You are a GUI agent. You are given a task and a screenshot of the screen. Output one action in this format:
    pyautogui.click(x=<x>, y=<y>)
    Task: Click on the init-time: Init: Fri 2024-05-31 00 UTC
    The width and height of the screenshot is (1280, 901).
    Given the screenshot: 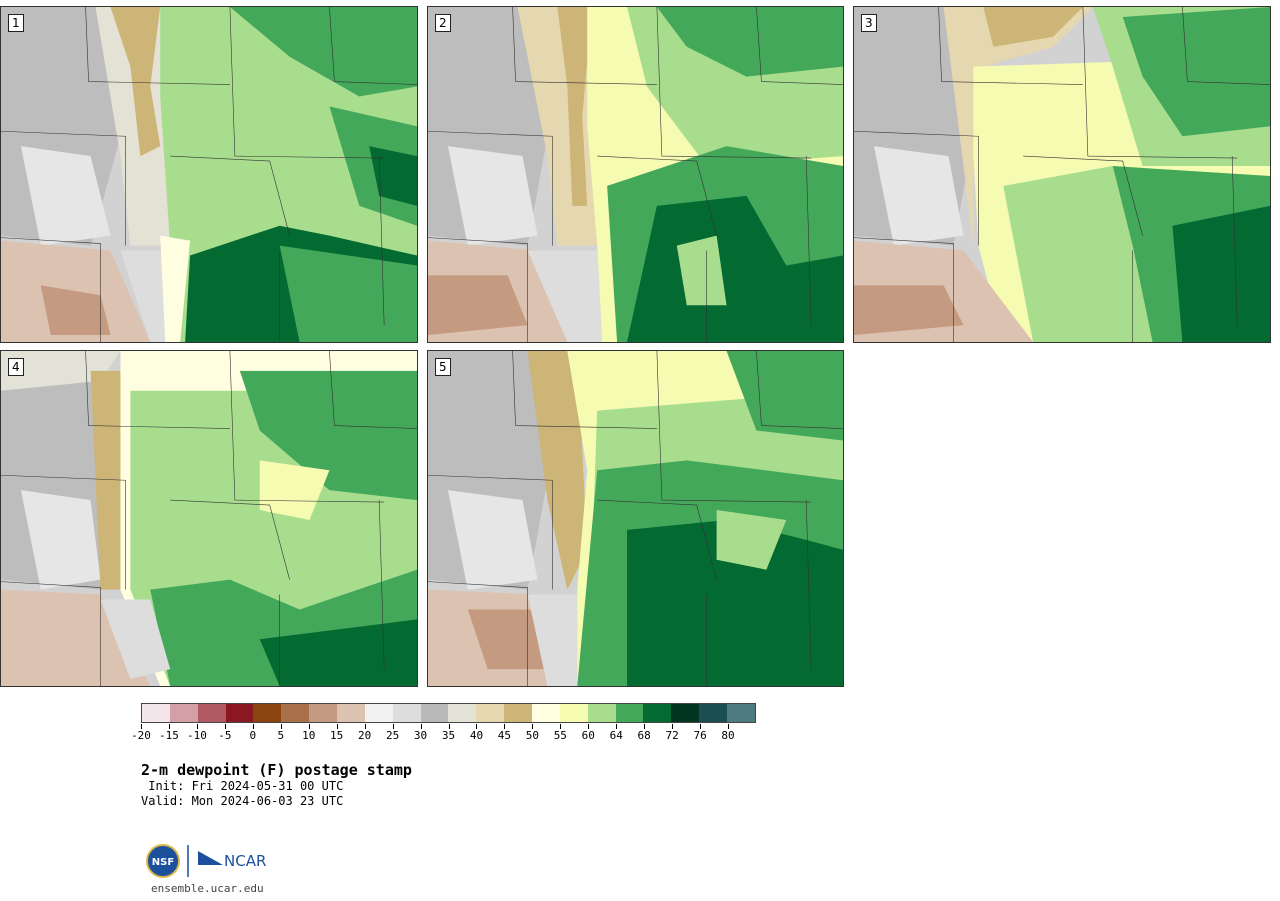 What is the action you would take?
    pyautogui.click(x=242, y=786)
    